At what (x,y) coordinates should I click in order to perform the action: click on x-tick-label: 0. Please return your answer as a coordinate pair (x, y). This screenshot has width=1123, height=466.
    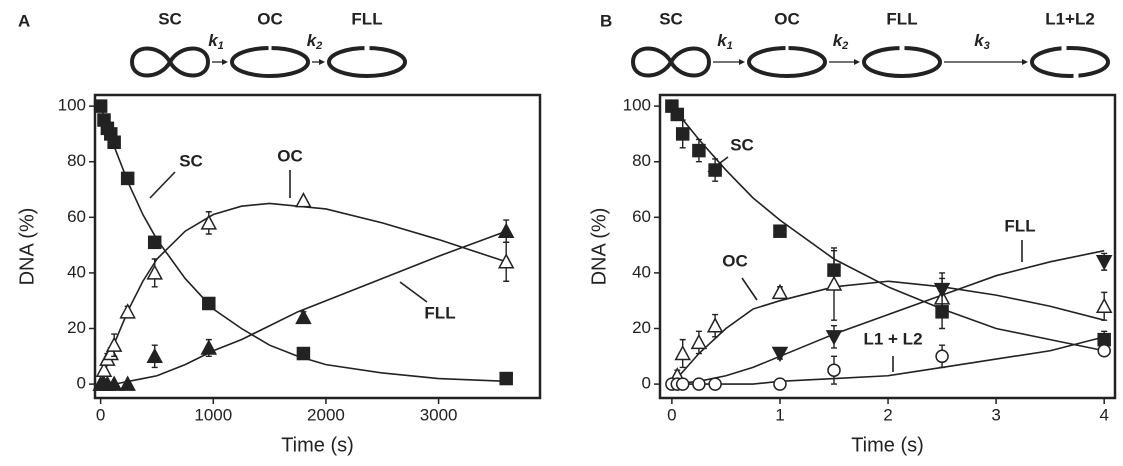
    Looking at the image, I should click on (100, 414).